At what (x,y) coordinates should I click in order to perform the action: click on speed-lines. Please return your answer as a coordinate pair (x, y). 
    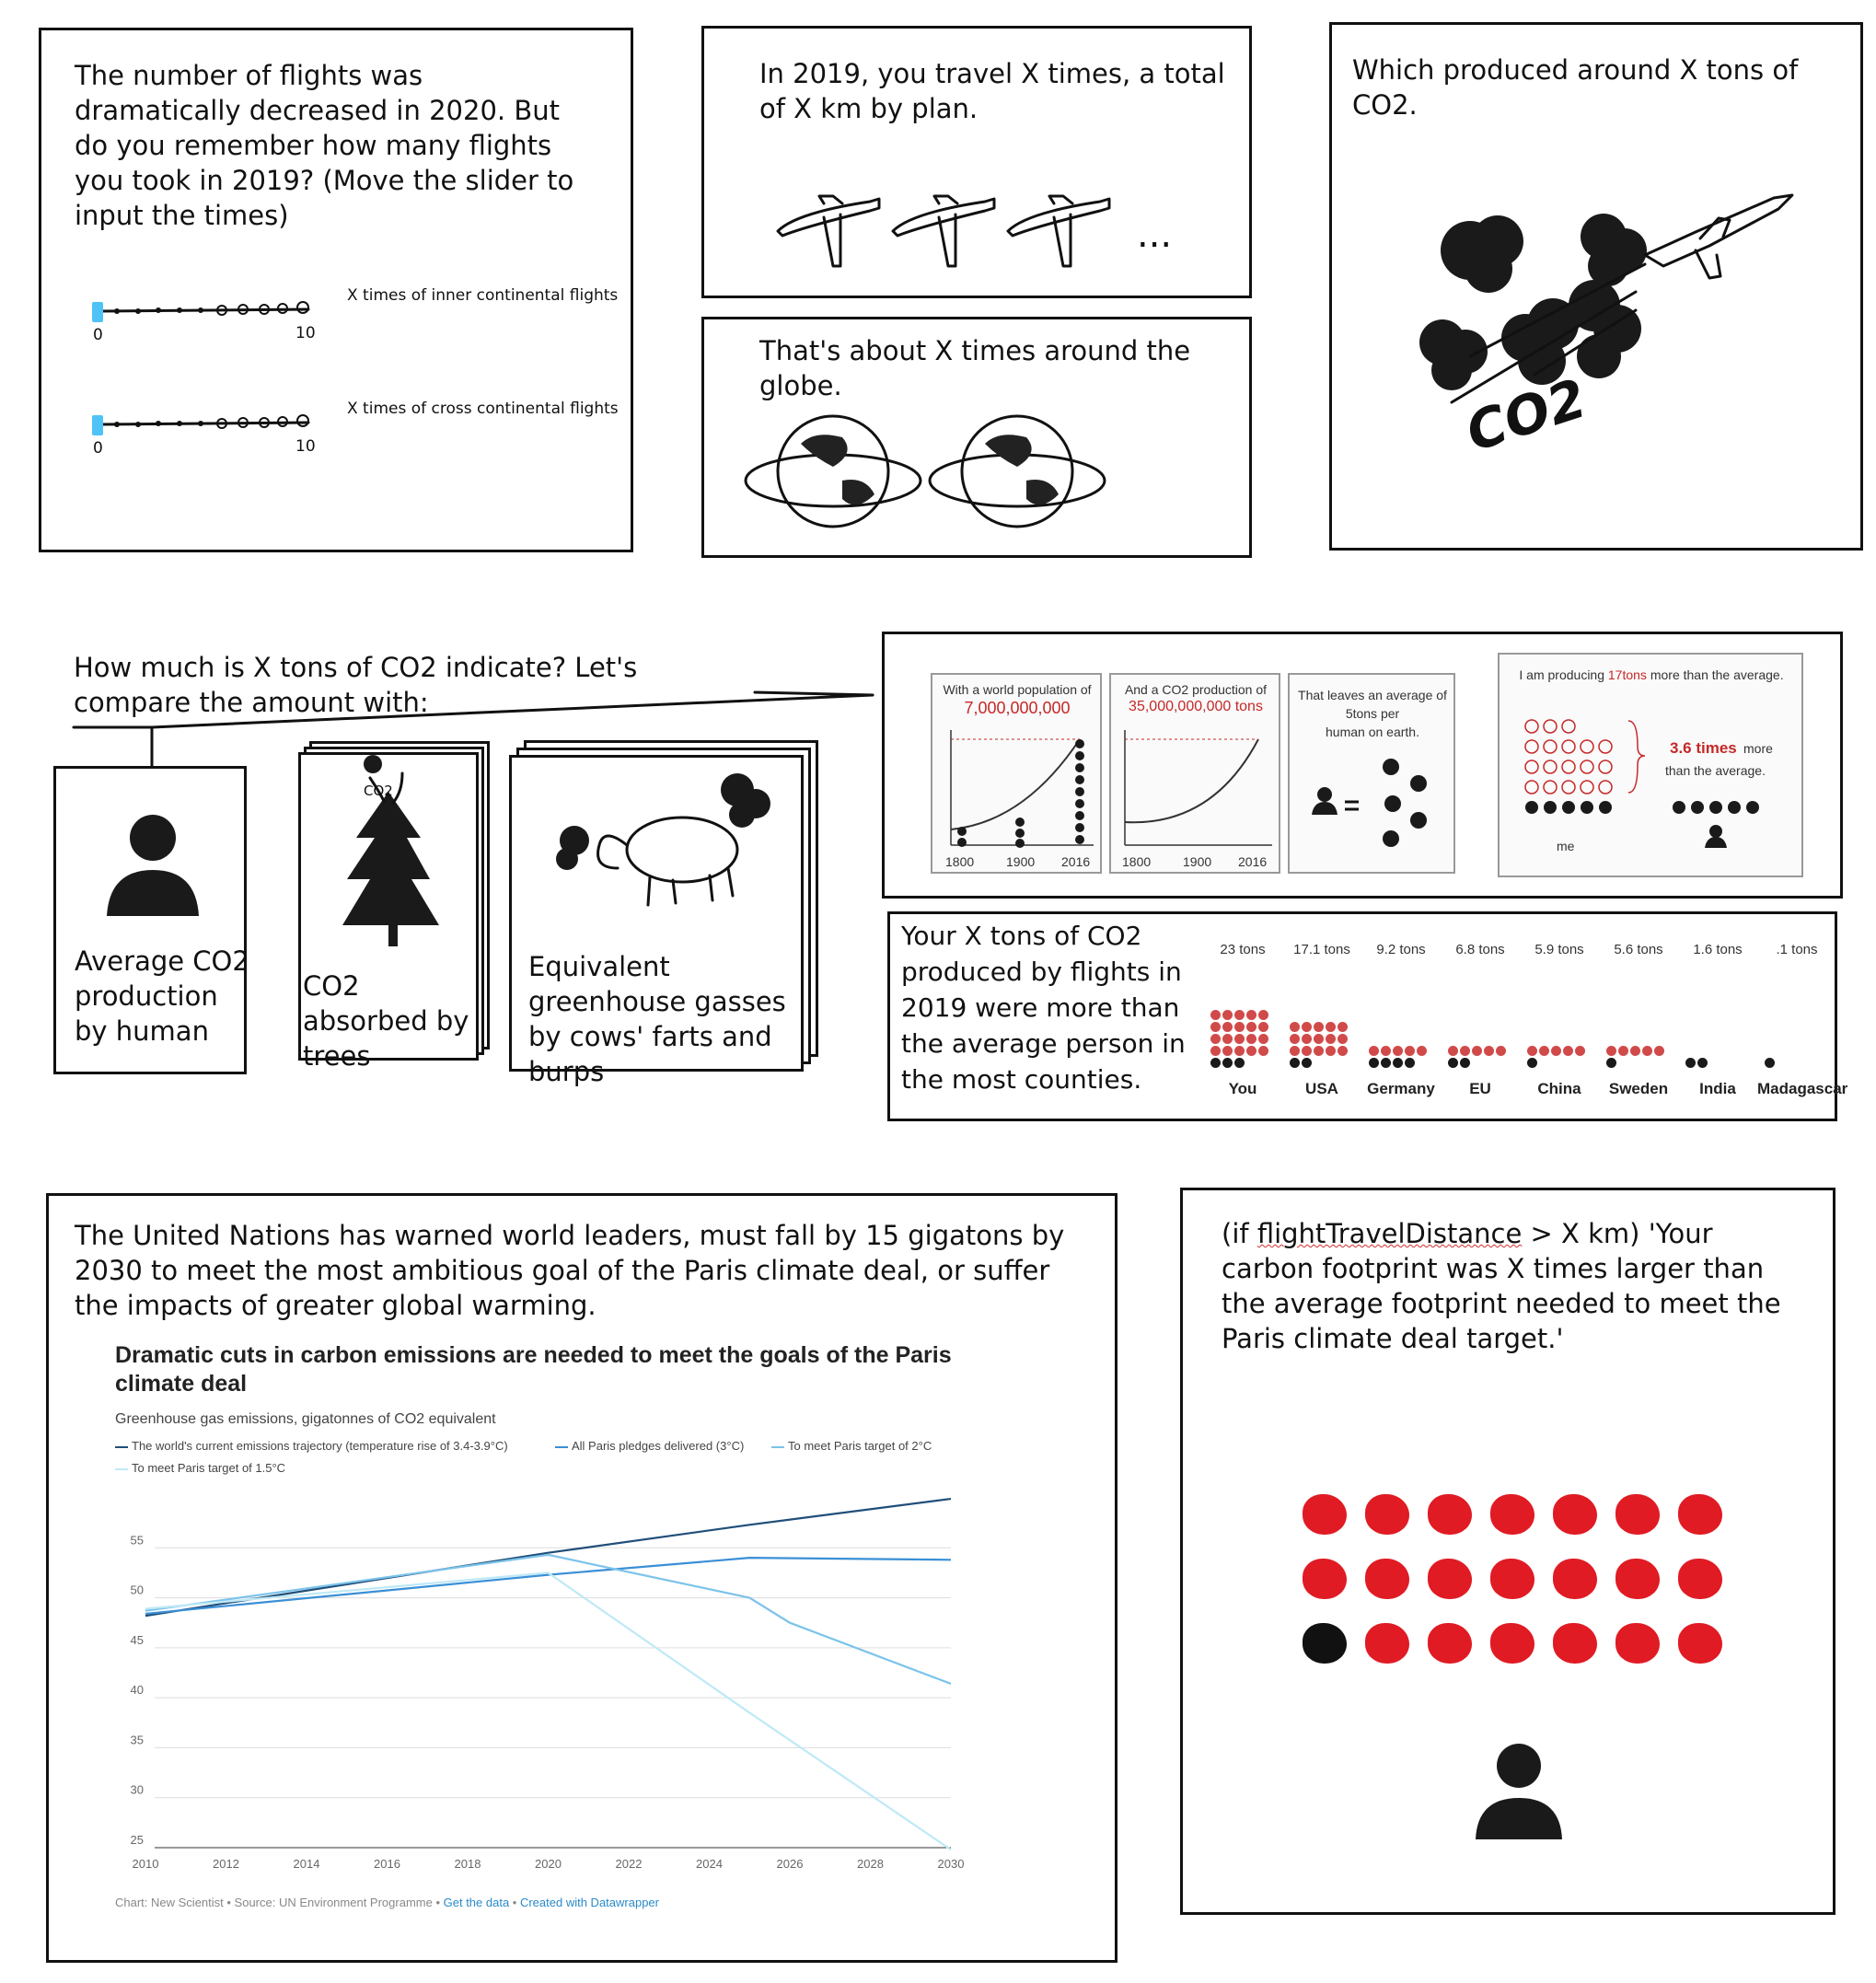
    Looking at the image, I should click on (1549, 333).